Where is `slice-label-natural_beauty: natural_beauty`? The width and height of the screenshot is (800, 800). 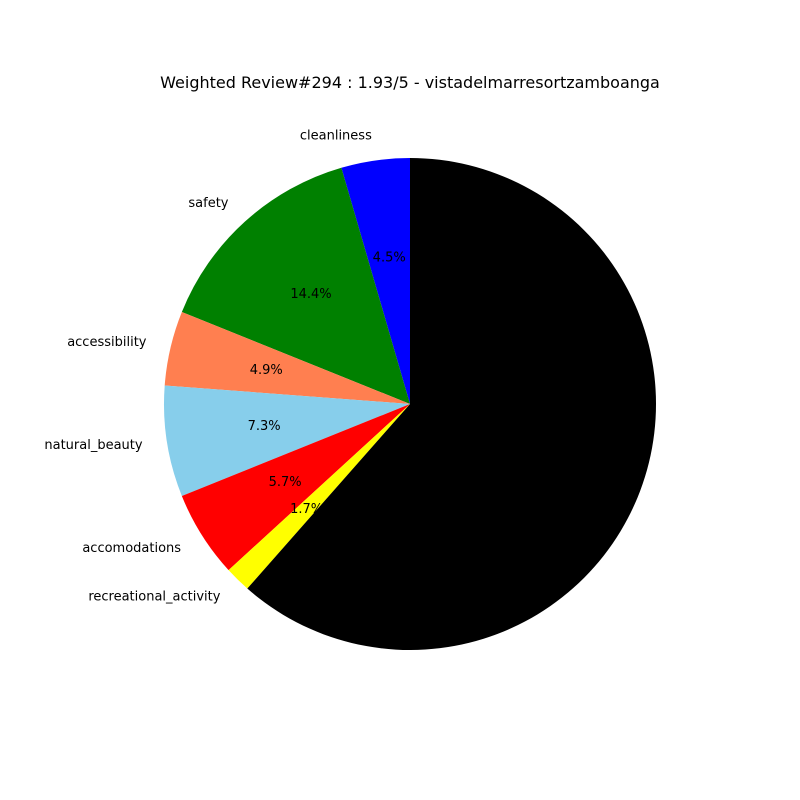
slice-label-natural_beauty: natural_beauty is located at coordinates (93, 445).